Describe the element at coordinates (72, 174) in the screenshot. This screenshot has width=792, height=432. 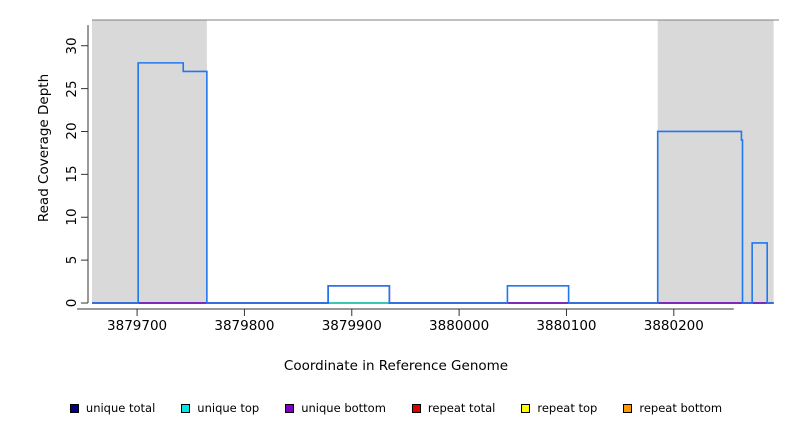
I see `y-tick-label: 15` at that location.